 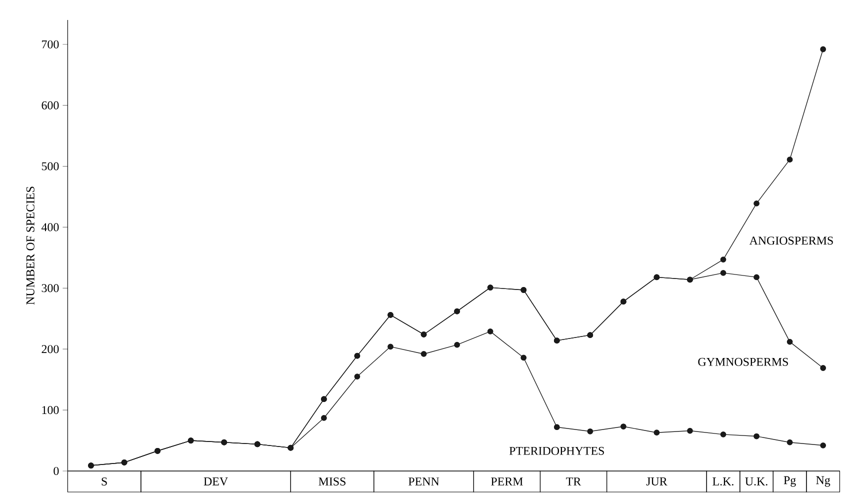 What do you see at coordinates (424, 482) in the screenshot?
I see `text: PENN` at bounding box center [424, 482].